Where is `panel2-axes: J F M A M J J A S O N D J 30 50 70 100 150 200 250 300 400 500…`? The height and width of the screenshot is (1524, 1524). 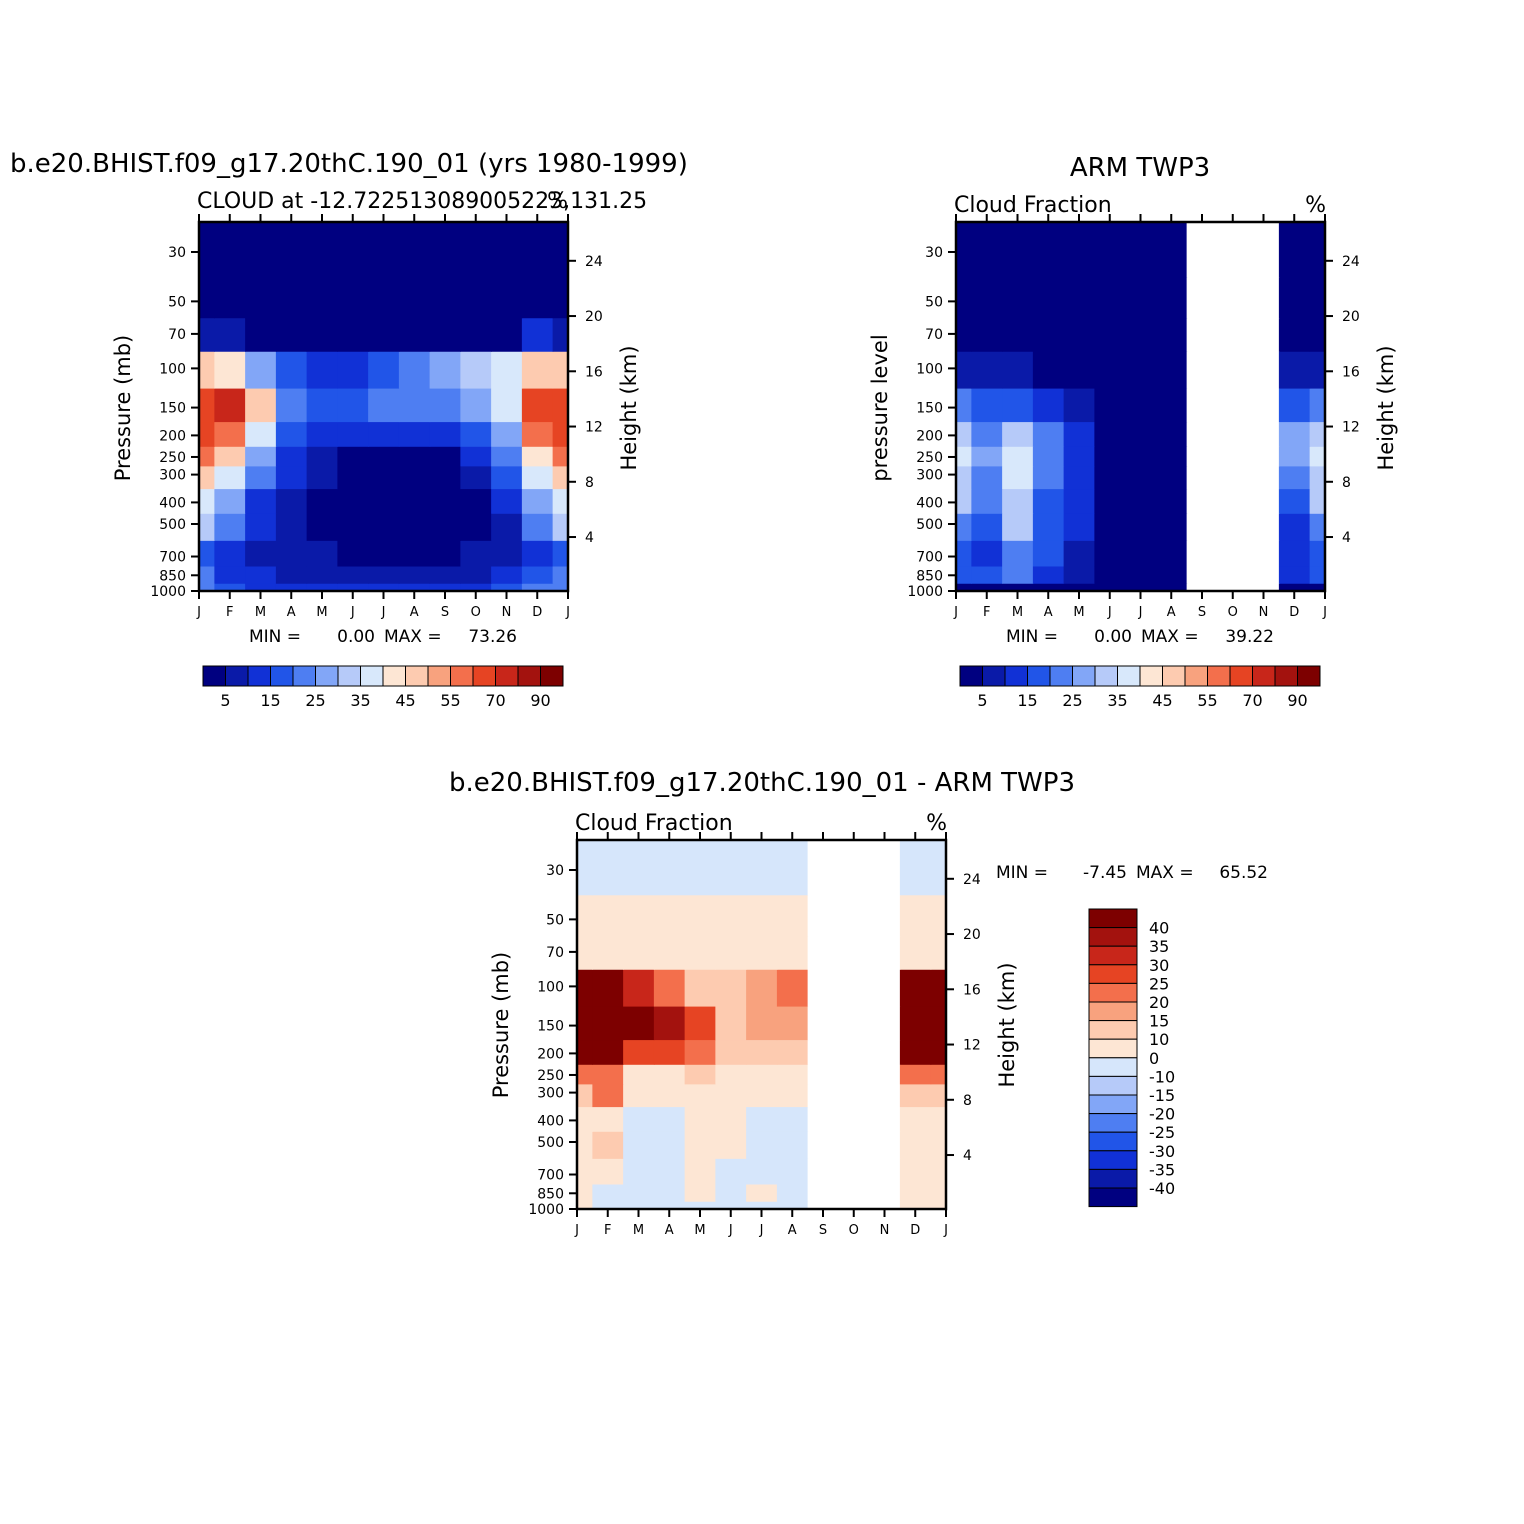 panel2-axes: J F M A M J J A S O N D J 30 50 70 100 150 200 250 300 400 500… is located at coordinates (1133, 417).